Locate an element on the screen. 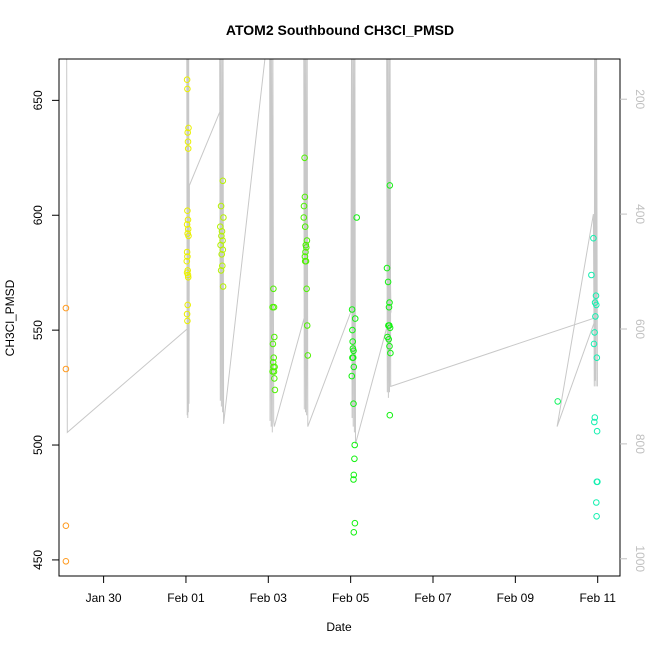 This screenshot has height=650, width=650. x-tick-label: Feb 05 is located at coordinates (351, 598).